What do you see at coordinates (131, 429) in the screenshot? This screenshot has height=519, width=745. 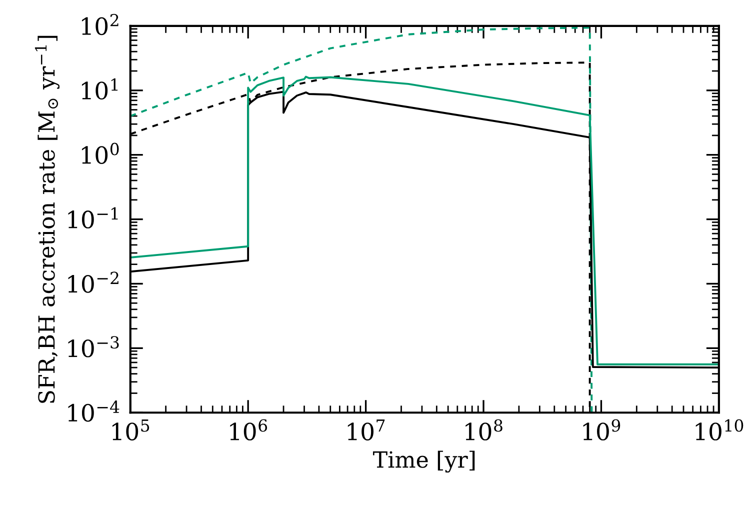 I see `x-tick-label: 10$^{5}$` at bounding box center [131, 429].